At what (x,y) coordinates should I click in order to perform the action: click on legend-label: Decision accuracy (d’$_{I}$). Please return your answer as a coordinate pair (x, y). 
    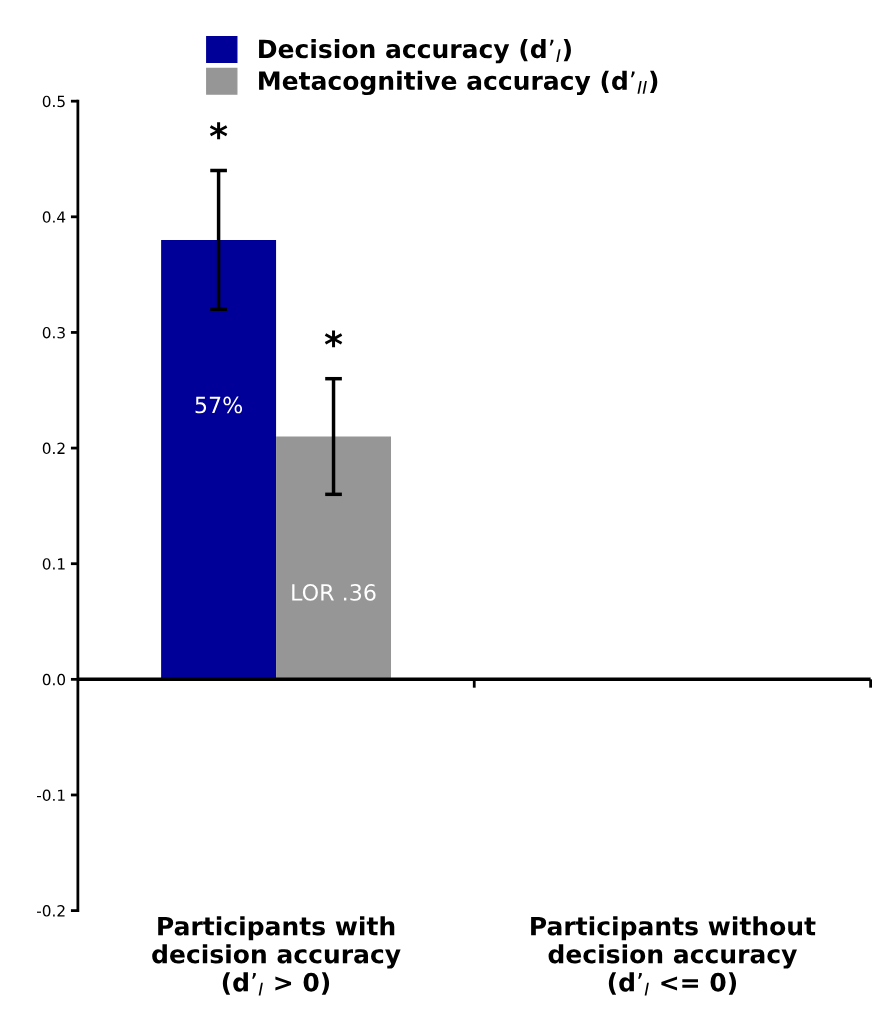
    Looking at the image, I should click on (415, 51).